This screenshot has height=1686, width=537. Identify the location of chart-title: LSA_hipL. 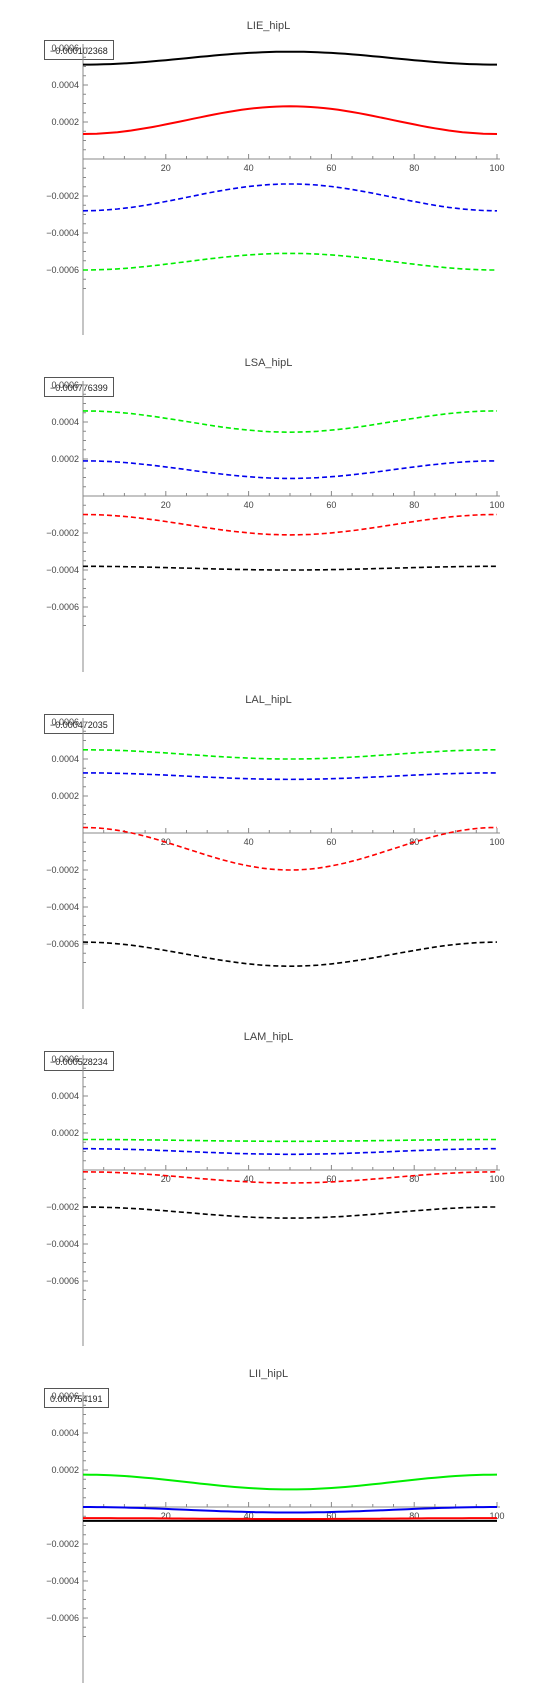
(268, 363).